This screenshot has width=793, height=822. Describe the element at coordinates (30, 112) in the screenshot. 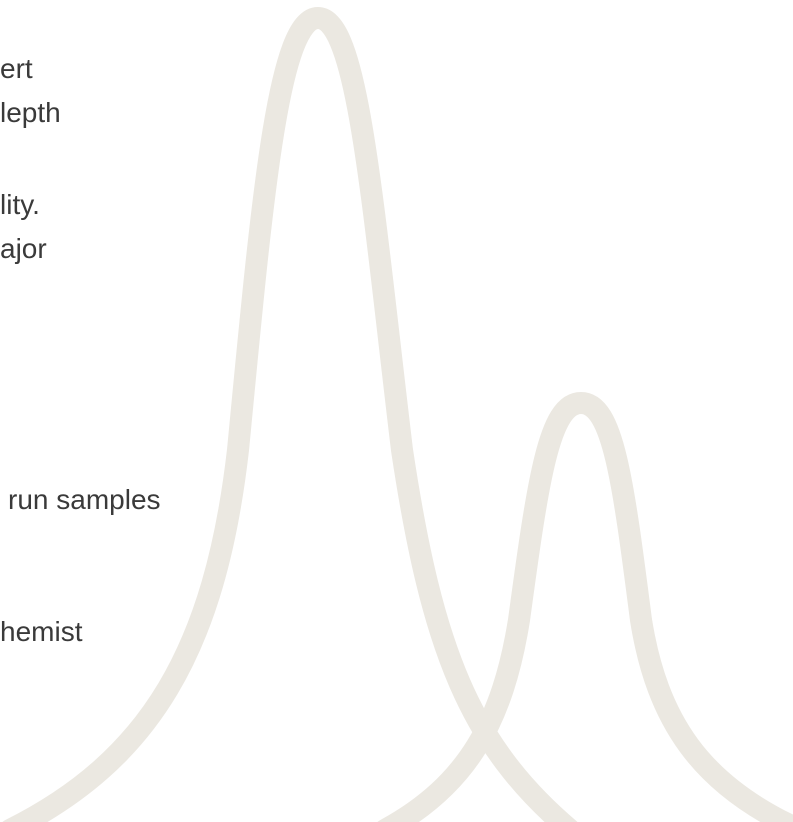

I see `text-line: lepth` at that location.